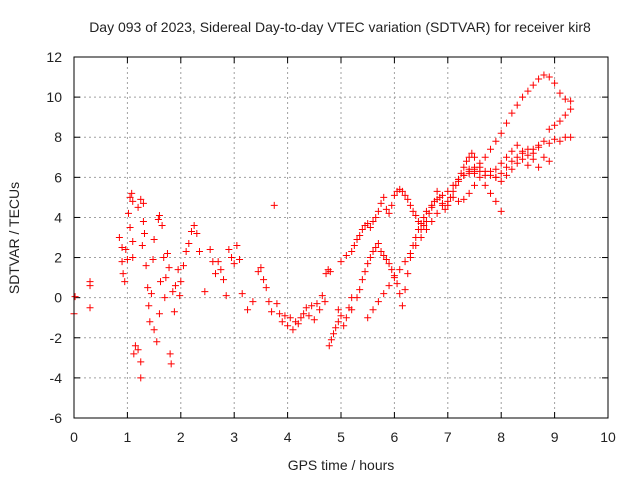 The height and width of the screenshot is (480, 640). What do you see at coordinates (56, 418) in the screenshot?
I see `y-tick-label: -6` at bounding box center [56, 418].